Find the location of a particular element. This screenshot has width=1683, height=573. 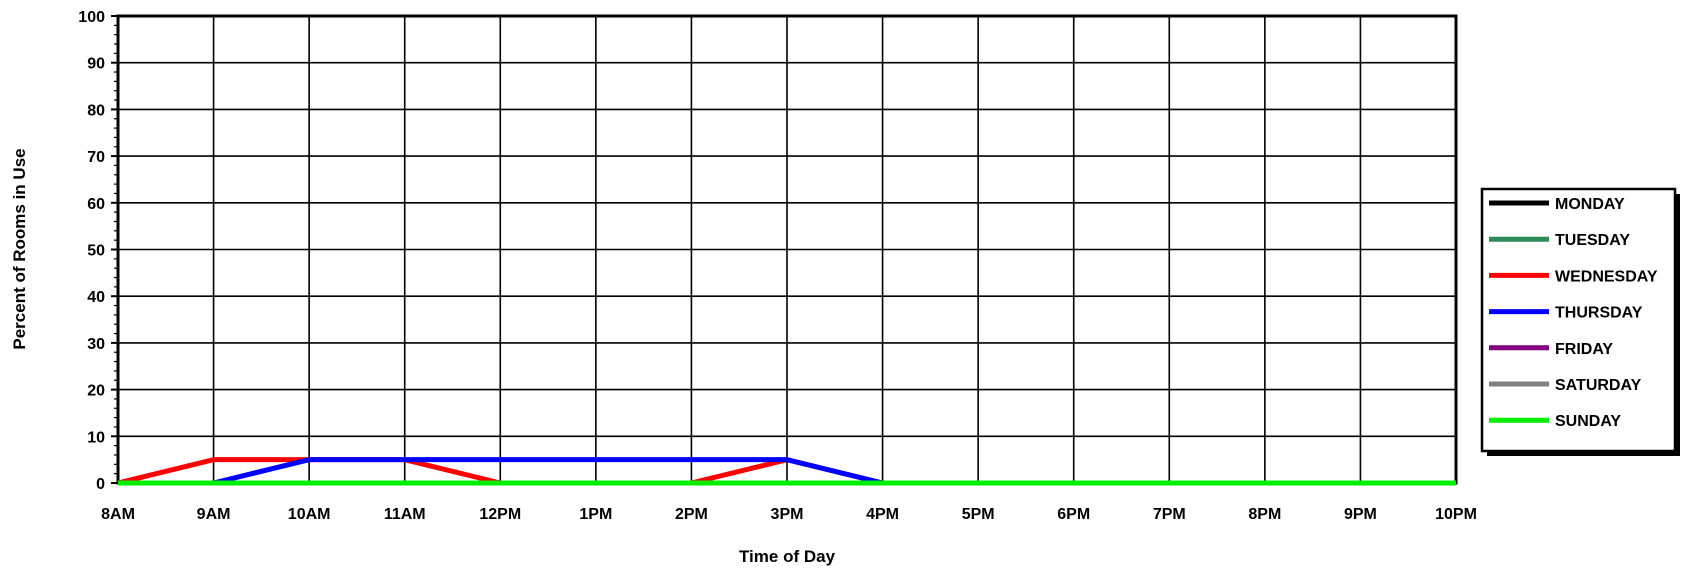

legend-label-saturday: SATURDAY is located at coordinates (1598, 385).